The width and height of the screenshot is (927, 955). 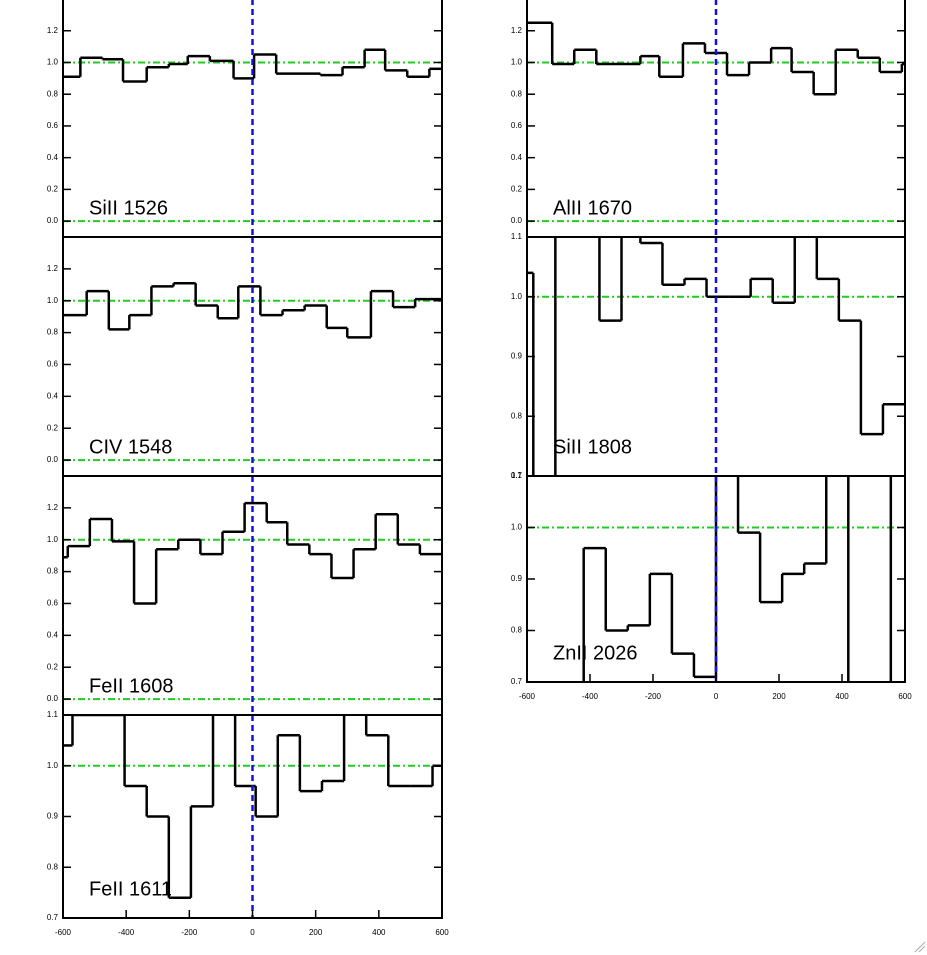 I want to click on panel-label: AlII 1670, so click(x=592, y=208).